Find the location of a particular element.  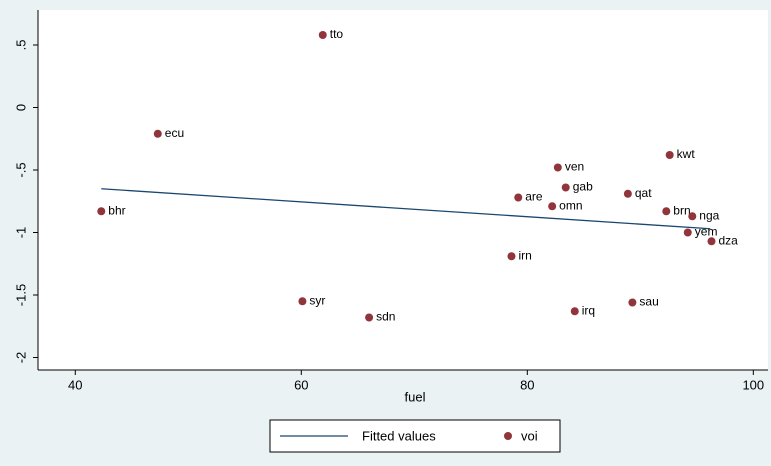

y-tick-label: -2 is located at coordinates (20, 358).